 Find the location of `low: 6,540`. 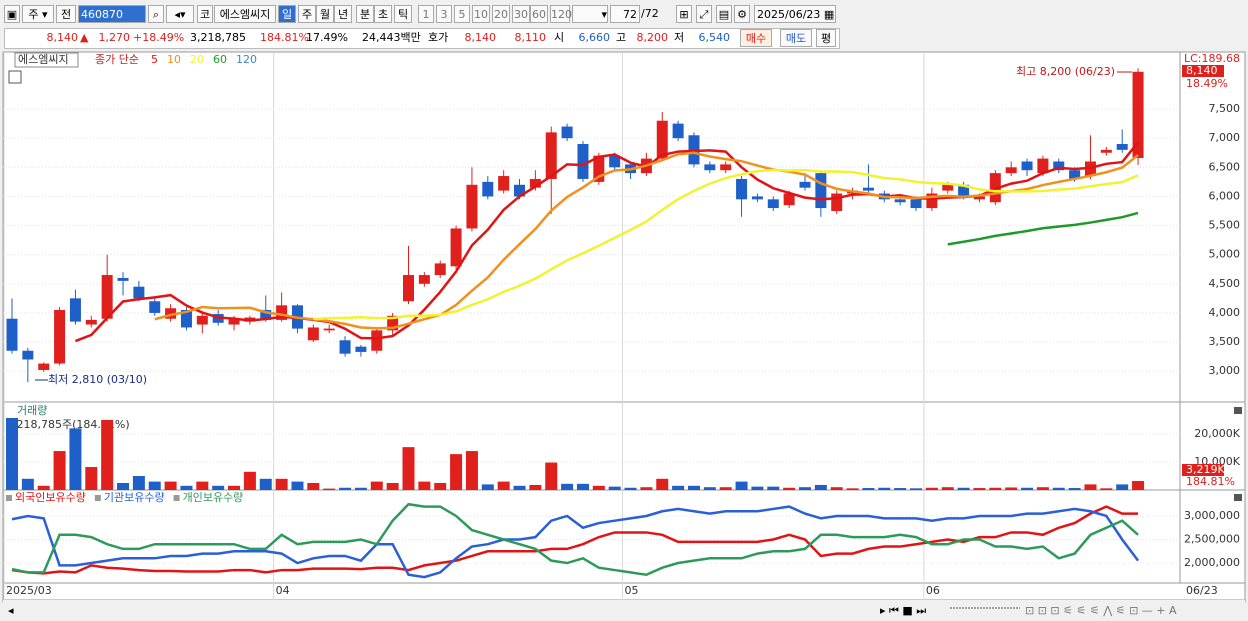

low: 6,540 is located at coordinates (714, 37).